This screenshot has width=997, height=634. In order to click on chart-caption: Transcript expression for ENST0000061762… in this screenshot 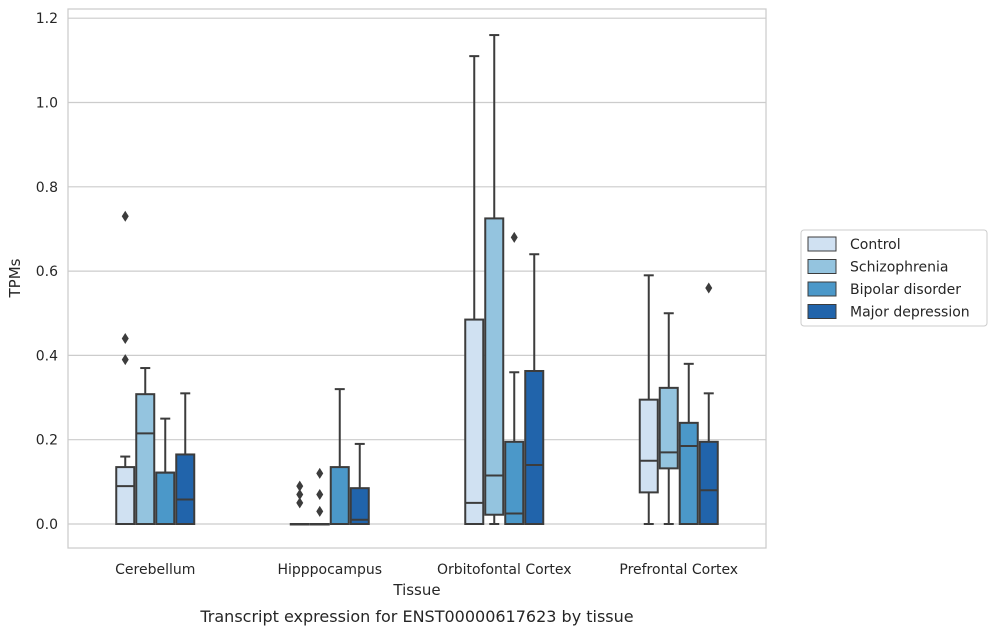, I will do `click(416, 616)`.